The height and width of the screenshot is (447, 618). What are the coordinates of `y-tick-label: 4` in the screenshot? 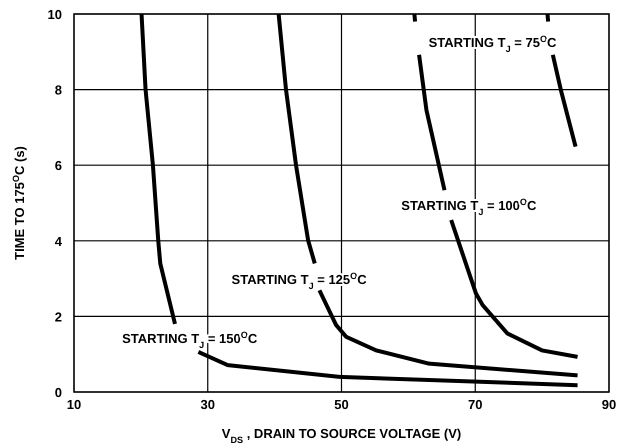 It's located at (58, 241).